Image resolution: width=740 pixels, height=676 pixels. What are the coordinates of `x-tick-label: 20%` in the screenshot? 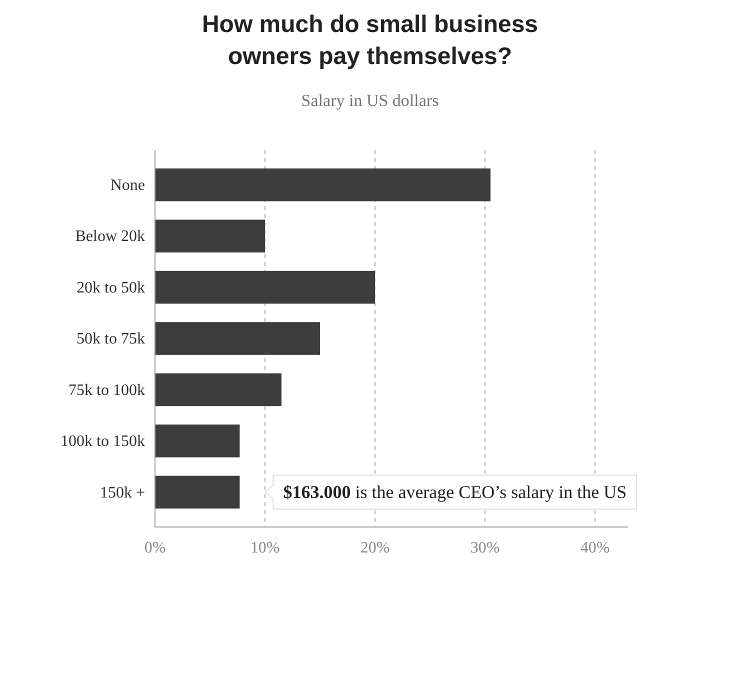 It's located at (375, 547).